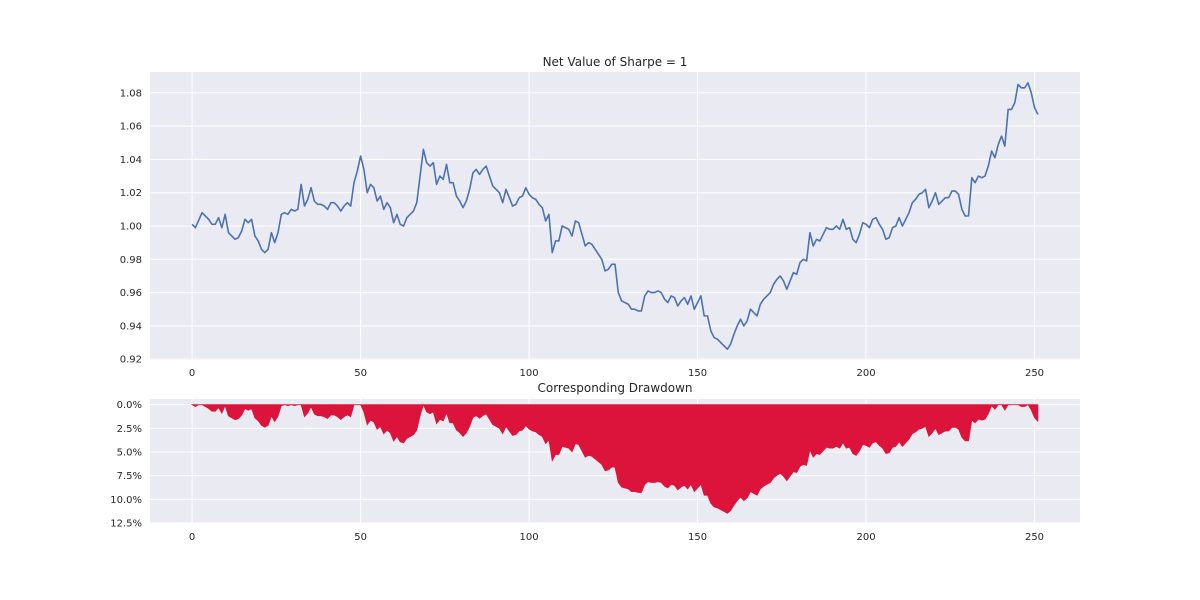 This screenshot has height=600, width=1200. Describe the element at coordinates (192, 537) in the screenshot. I see `drawdown-x-tick-label: 0` at that location.